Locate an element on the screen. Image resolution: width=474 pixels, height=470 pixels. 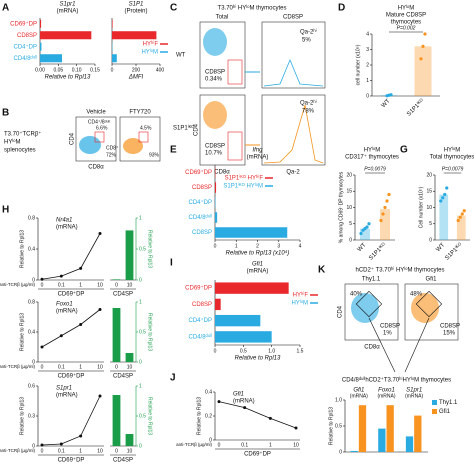
y-tick-label: 0.3 is located at coordinates (31, 416).